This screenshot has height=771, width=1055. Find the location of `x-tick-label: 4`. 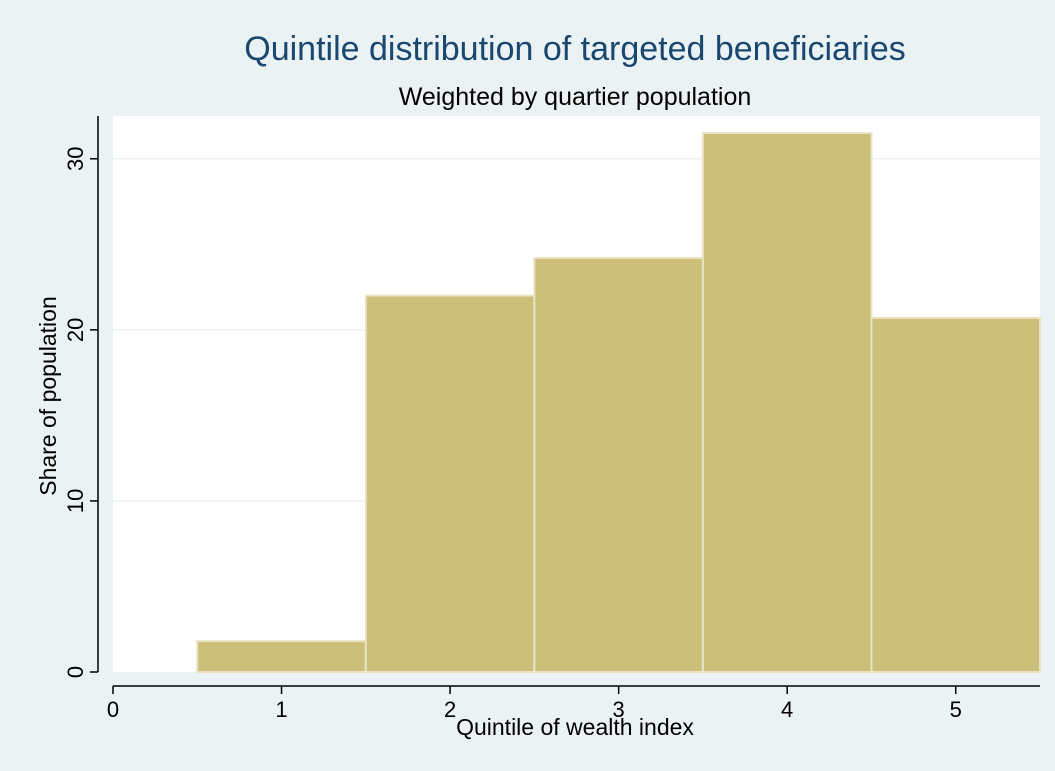

x-tick-label: 4 is located at coordinates (787, 709).